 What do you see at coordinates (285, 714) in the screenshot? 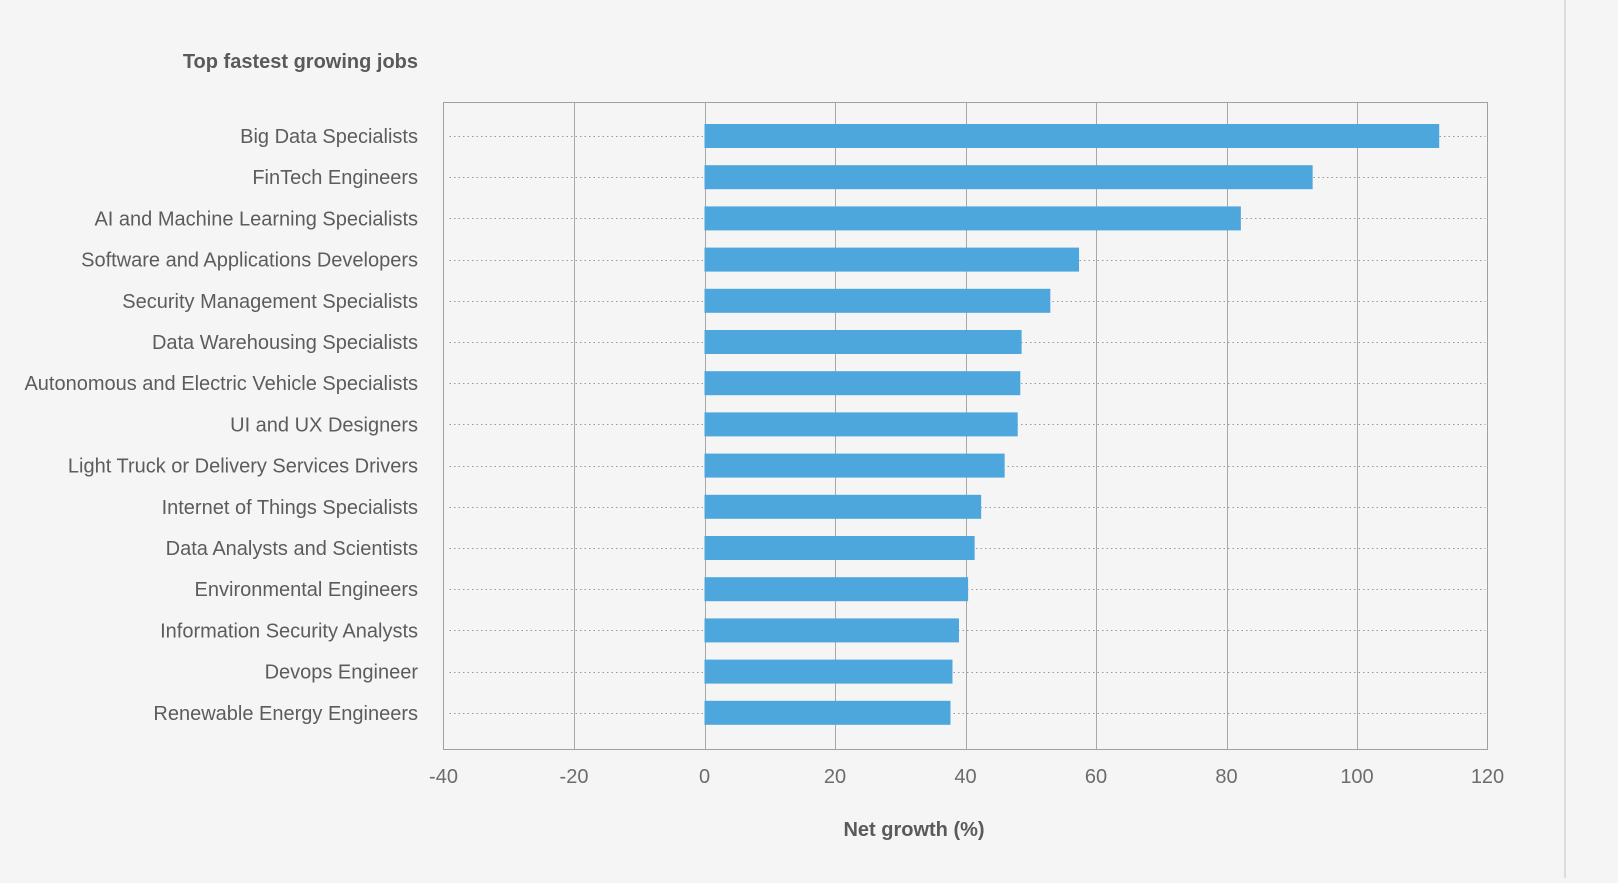
I see `category-label: Renewable Energy Engineers` at bounding box center [285, 714].